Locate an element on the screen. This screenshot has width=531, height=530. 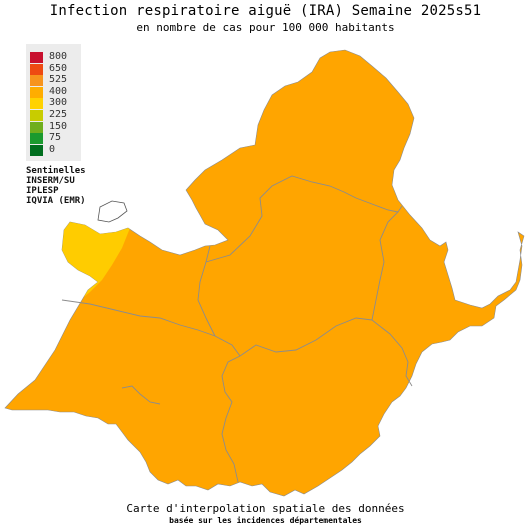
legend-item: 300 is located at coordinates (55, 103).